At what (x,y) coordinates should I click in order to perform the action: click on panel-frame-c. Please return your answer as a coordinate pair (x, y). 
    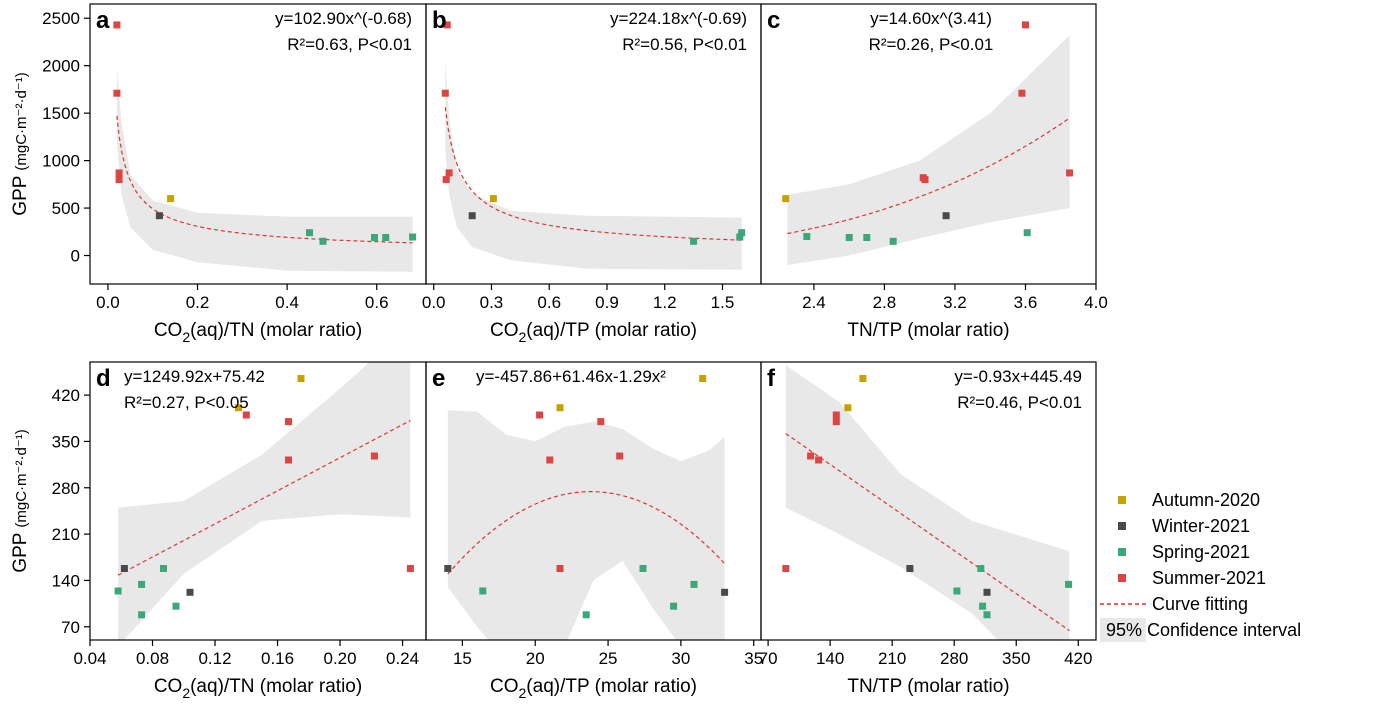
    Looking at the image, I should click on (928, 144).